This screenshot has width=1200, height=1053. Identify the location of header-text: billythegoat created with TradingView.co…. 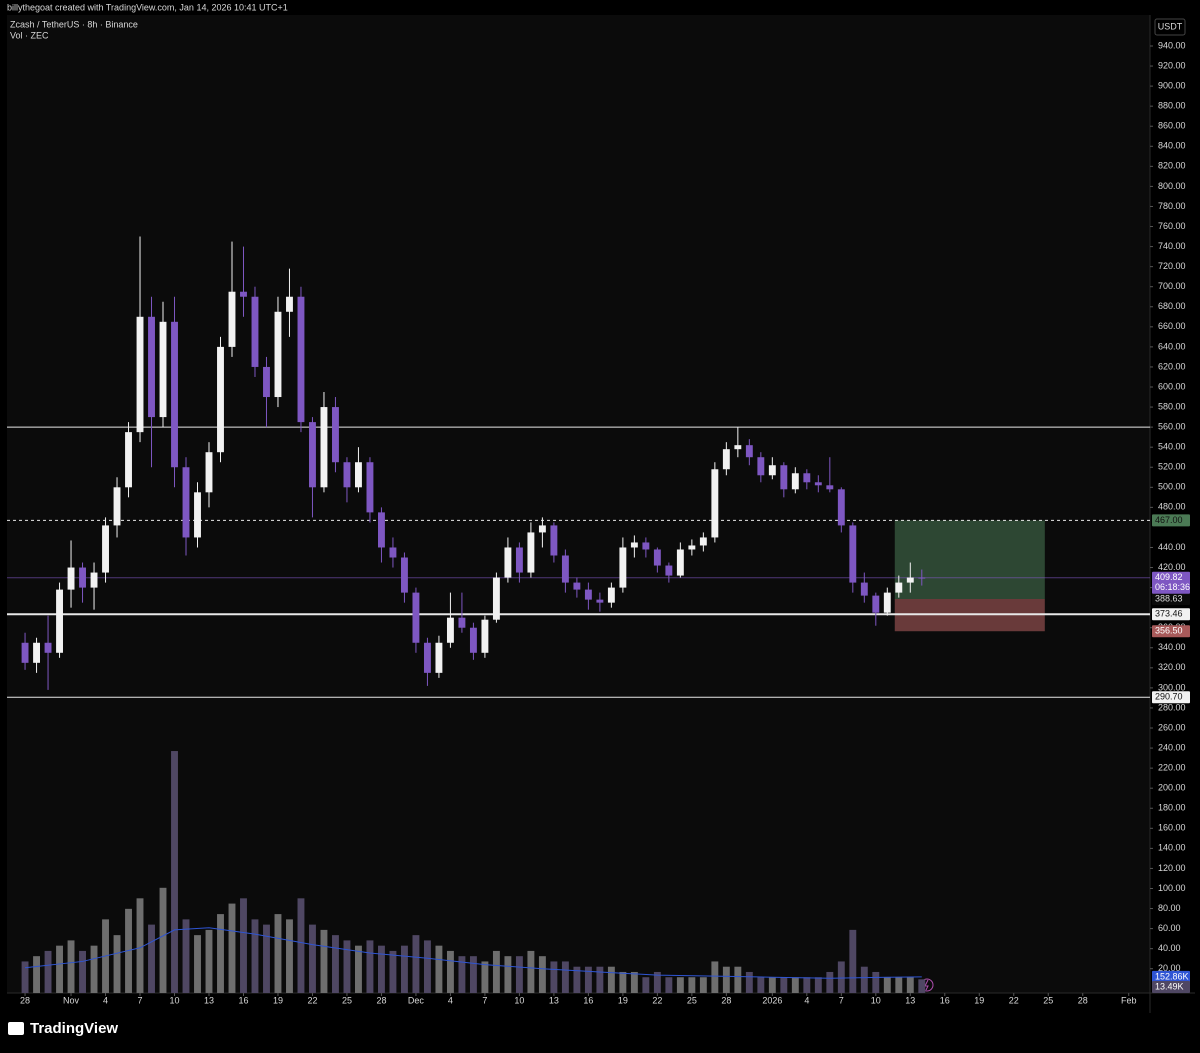
(147, 7).